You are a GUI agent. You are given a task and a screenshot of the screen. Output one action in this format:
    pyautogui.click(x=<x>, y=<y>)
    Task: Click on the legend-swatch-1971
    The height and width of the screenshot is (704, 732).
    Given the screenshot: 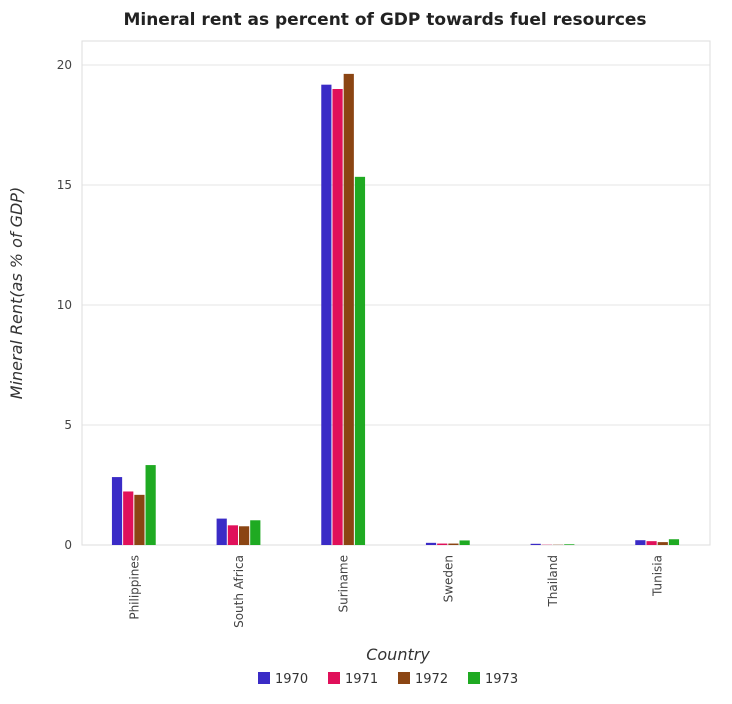 What is the action you would take?
    pyautogui.click(x=334, y=678)
    